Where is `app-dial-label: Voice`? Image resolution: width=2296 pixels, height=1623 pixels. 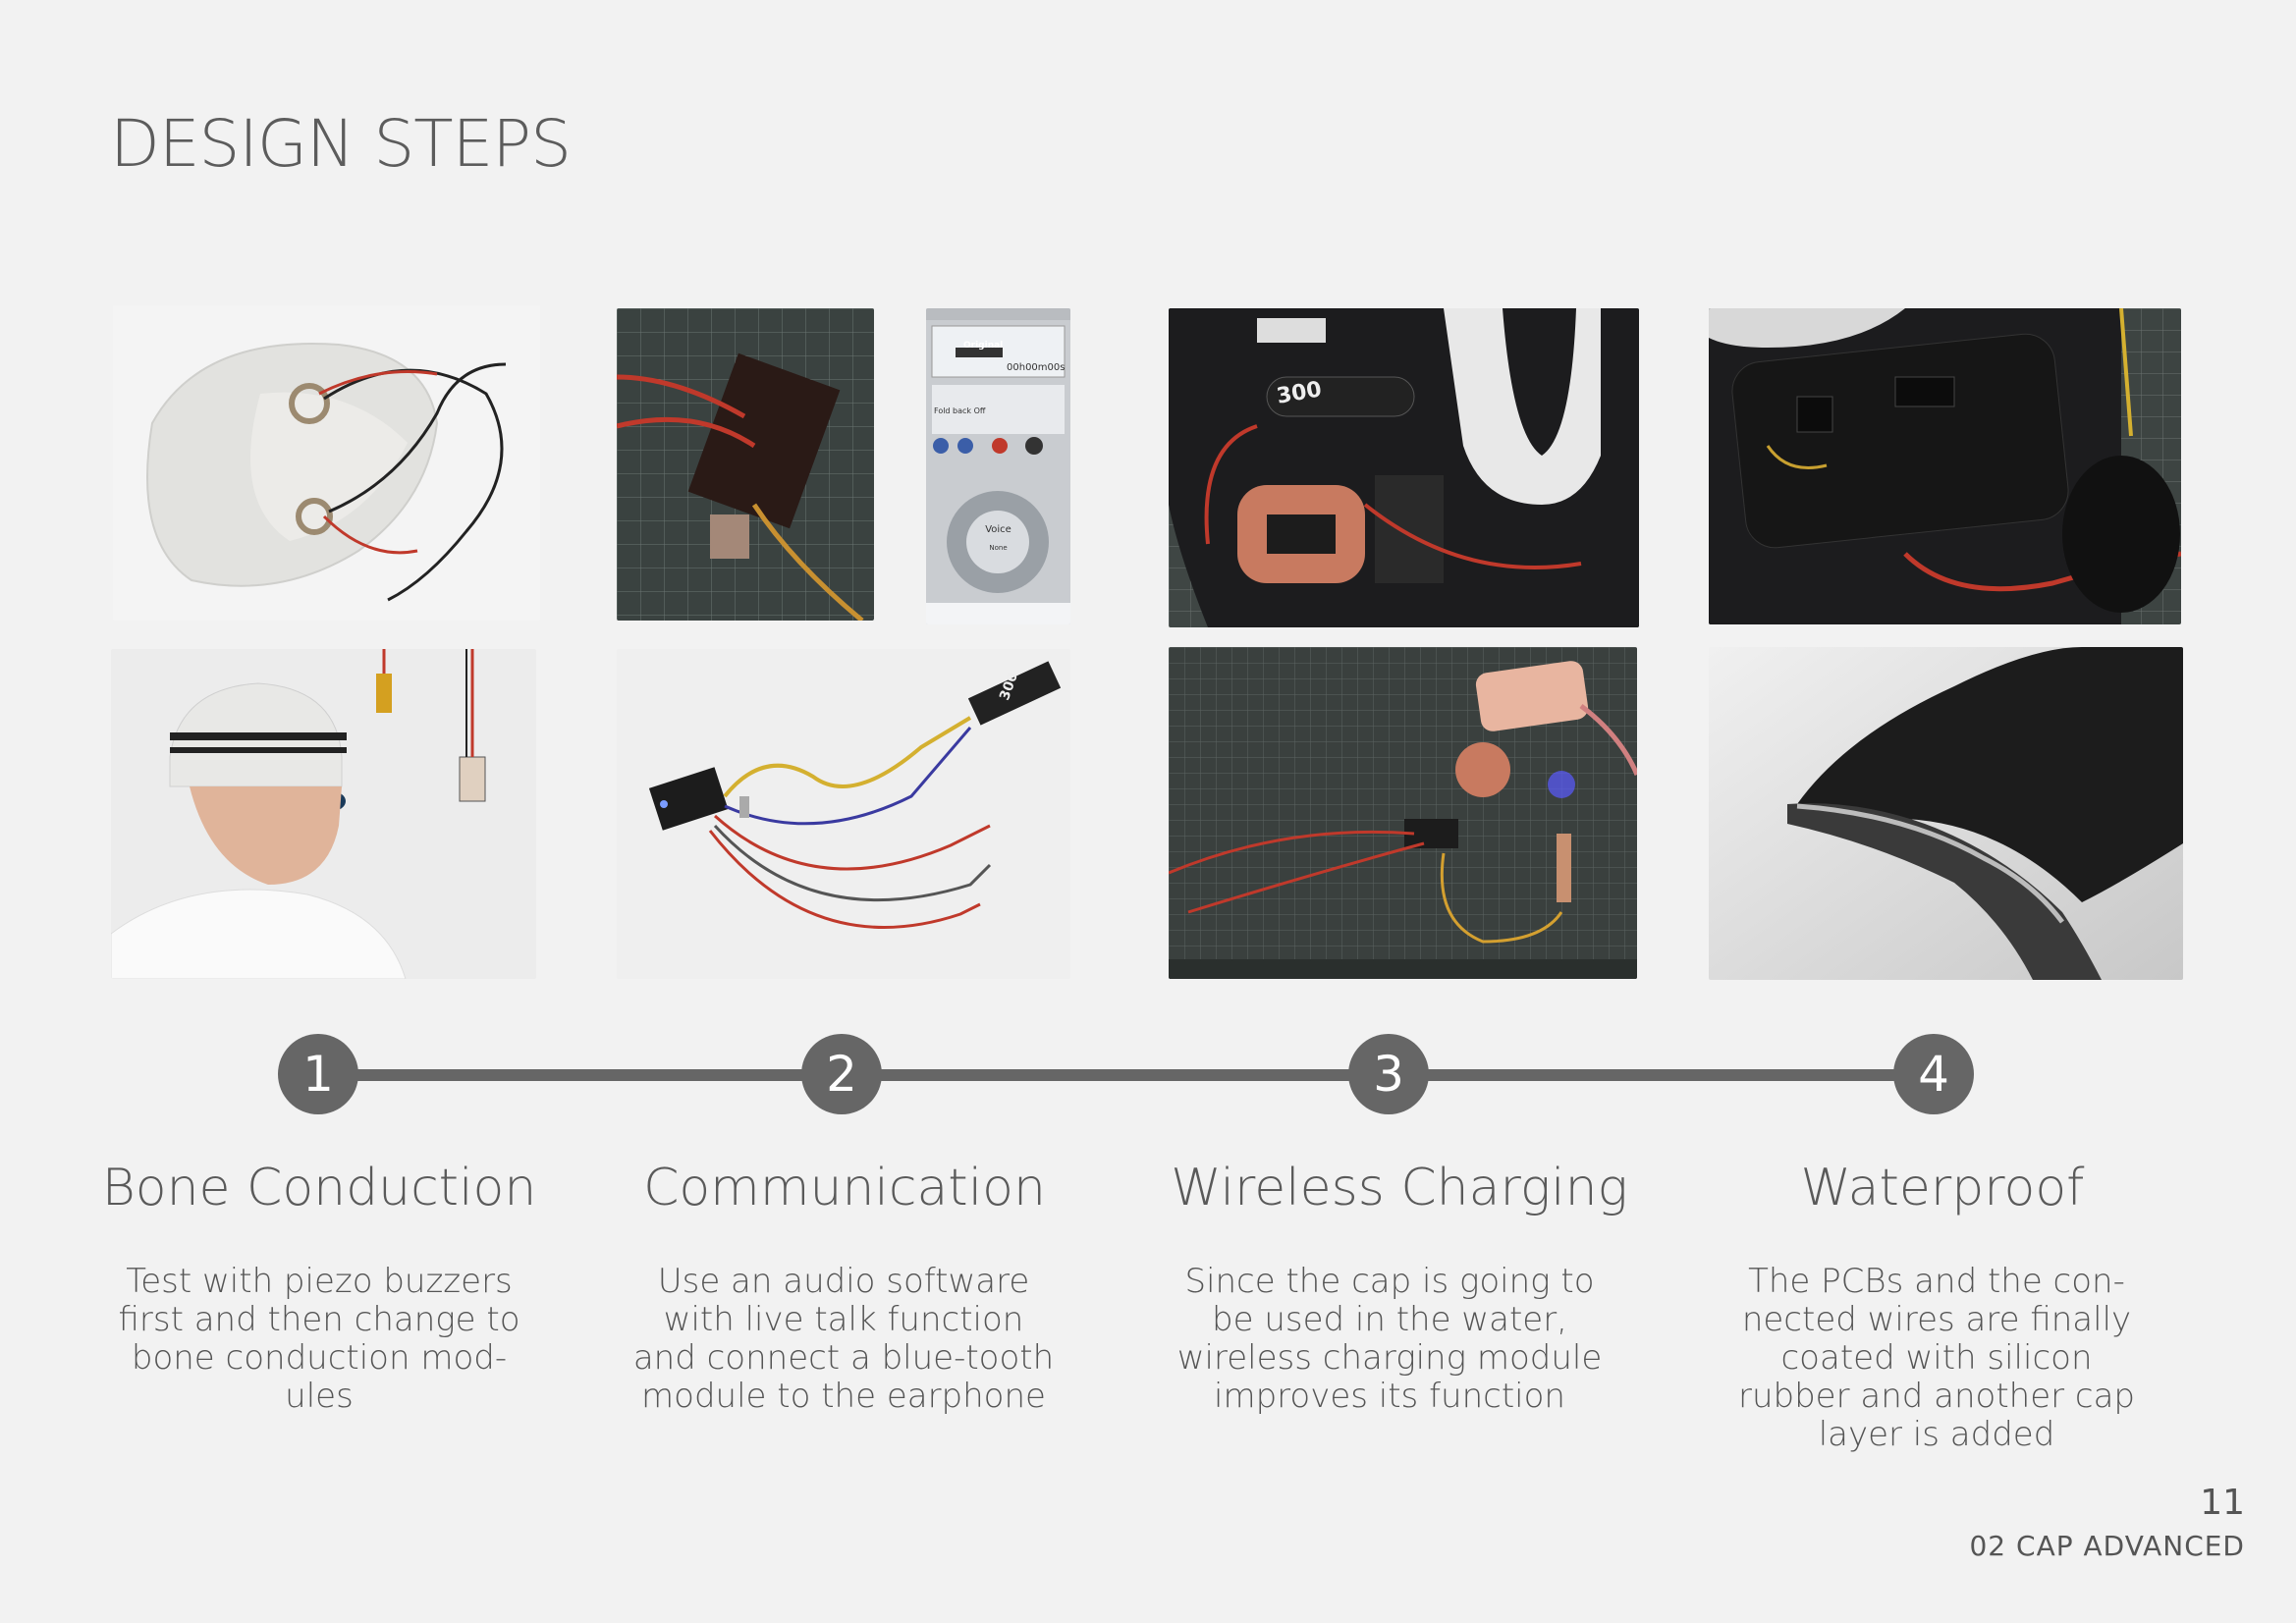
app-dial-label: Voice is located at coordinates (998, 530).